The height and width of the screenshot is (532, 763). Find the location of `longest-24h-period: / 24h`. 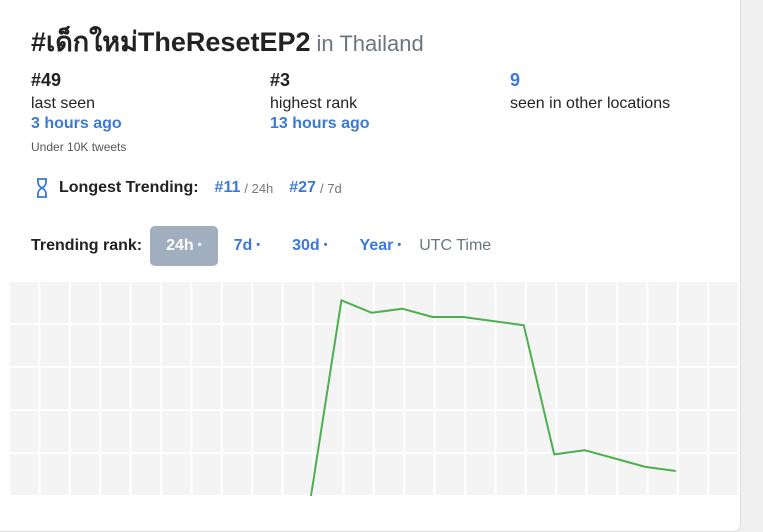

longest-24h-period: / 24h is located at coordinates (259, 188).